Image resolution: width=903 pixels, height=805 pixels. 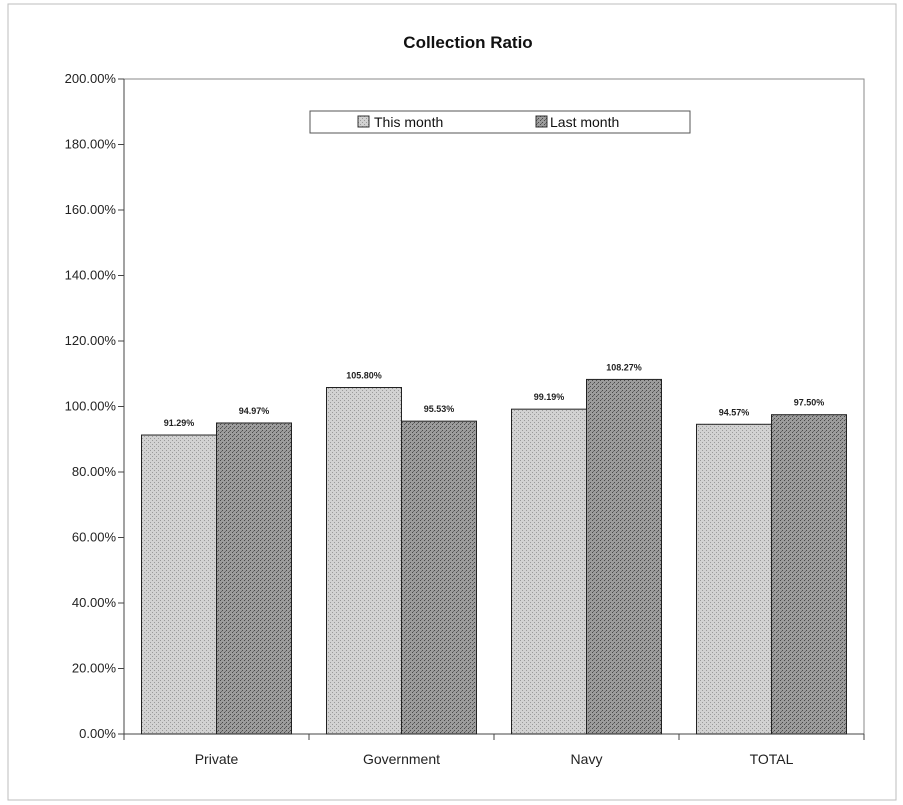 I want to click on x-category-label: Navy, so click(x=587, y=759).